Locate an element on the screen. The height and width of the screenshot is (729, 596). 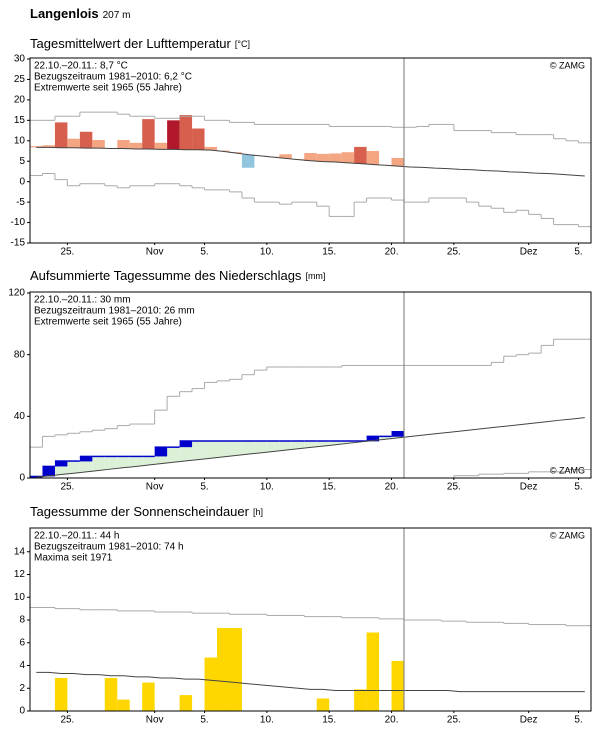
legend-entry: Bezugszeitraum 1981–2010: 26 mm is located at coordinates (114, 311).